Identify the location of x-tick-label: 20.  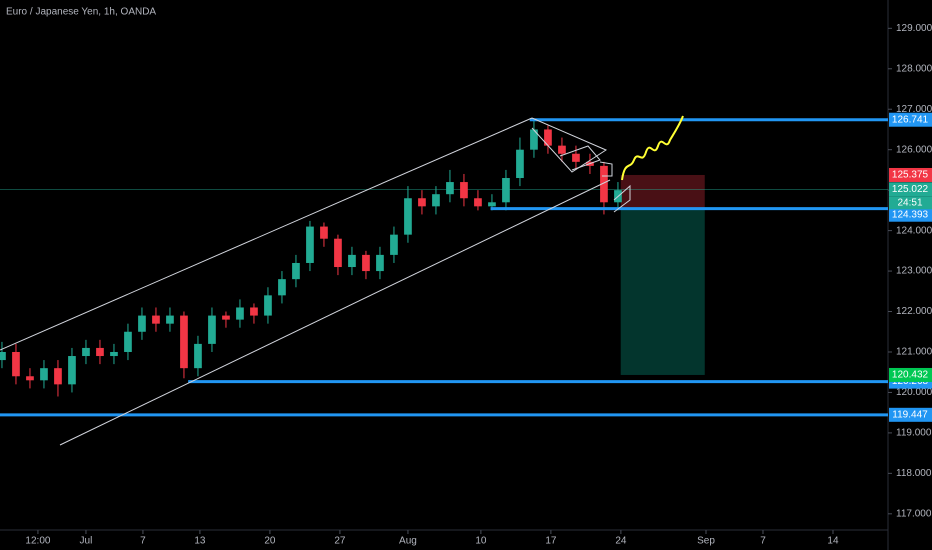
(270, 541).